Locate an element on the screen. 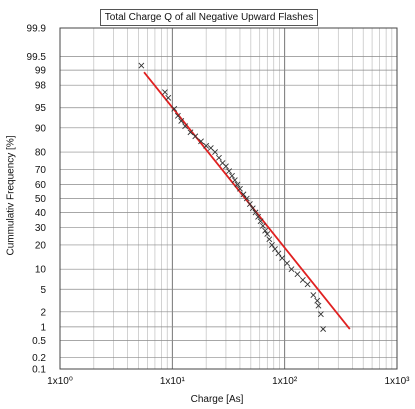  x-tick-label: 1x10³ is located at coordinates (397, 381).